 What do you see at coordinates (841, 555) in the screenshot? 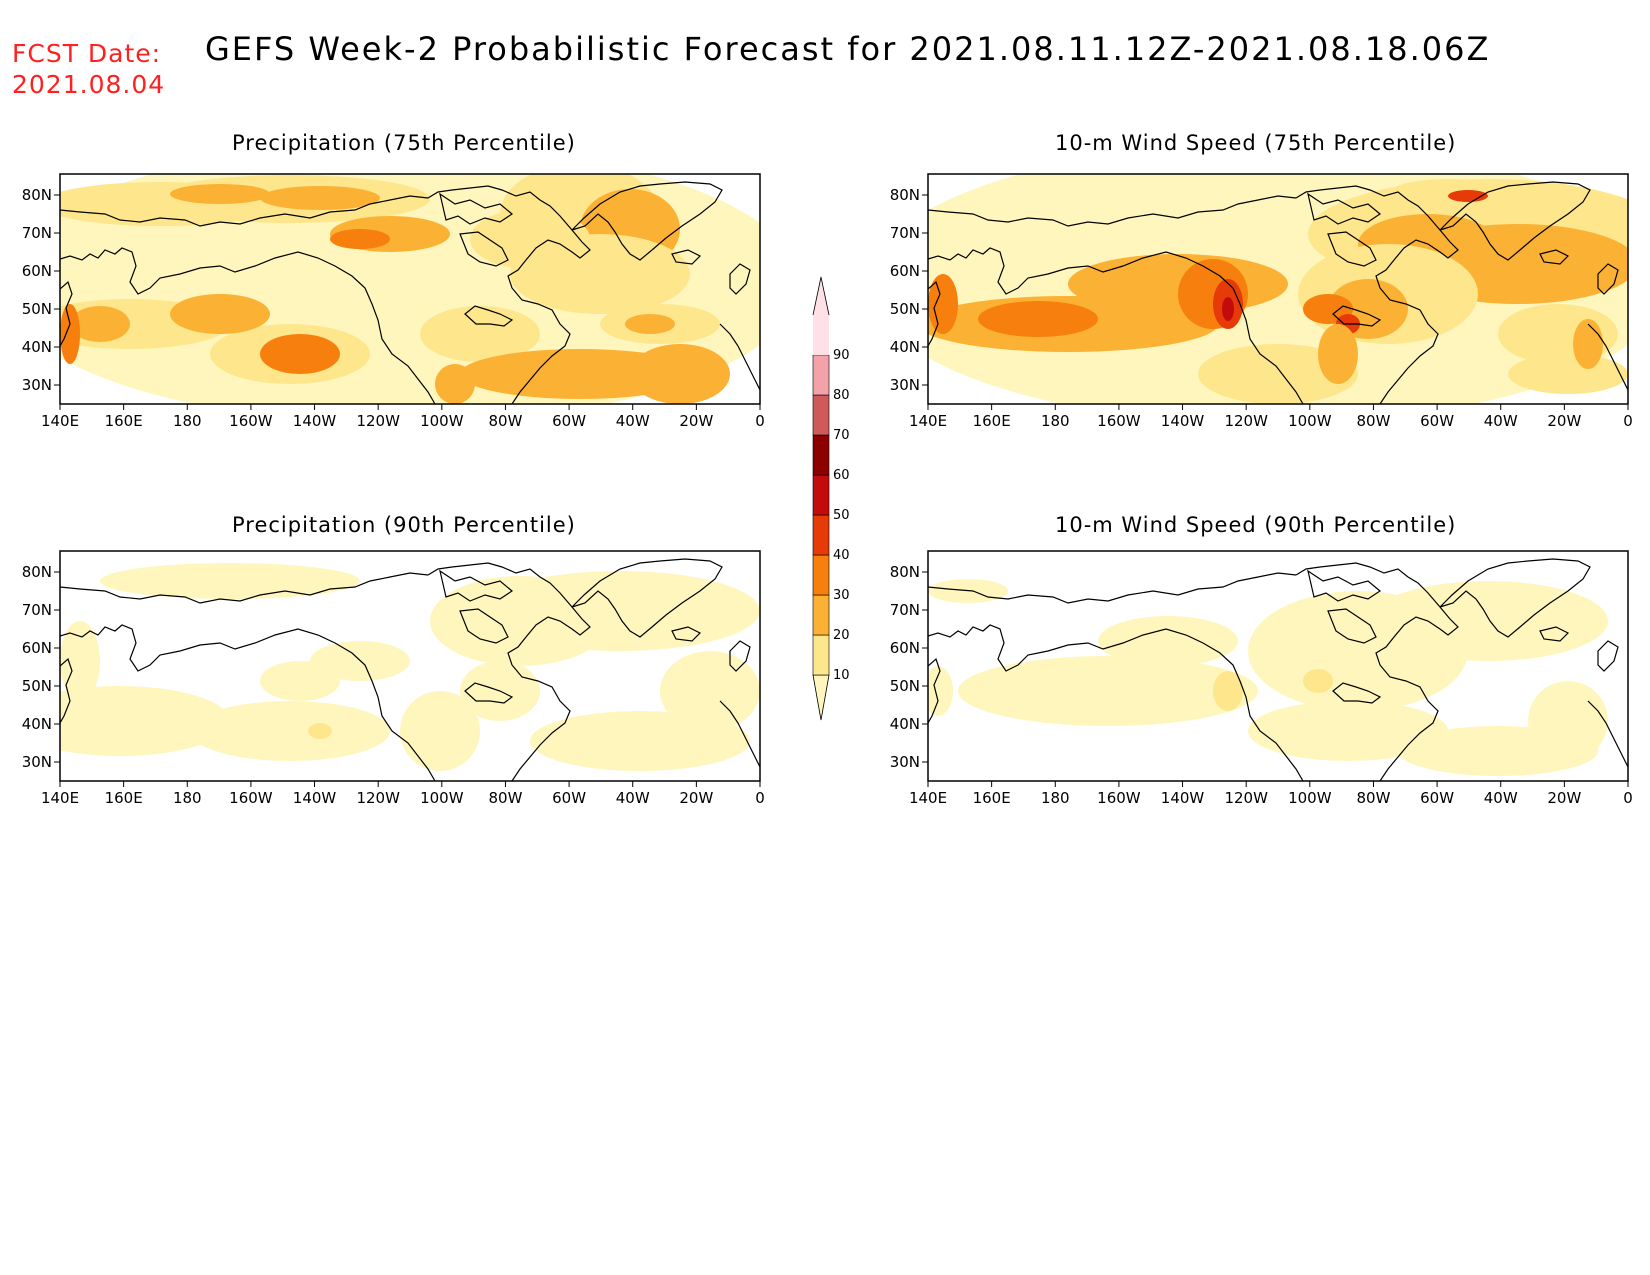
I see `colorbar-tick-label: 40` at bounding box center [841, 555].